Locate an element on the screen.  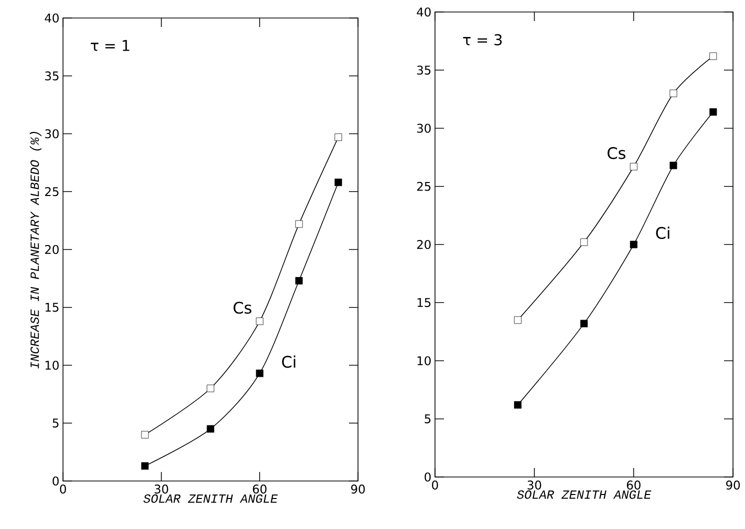
annotation: τ = 1 is located at coordinates (110, 45).